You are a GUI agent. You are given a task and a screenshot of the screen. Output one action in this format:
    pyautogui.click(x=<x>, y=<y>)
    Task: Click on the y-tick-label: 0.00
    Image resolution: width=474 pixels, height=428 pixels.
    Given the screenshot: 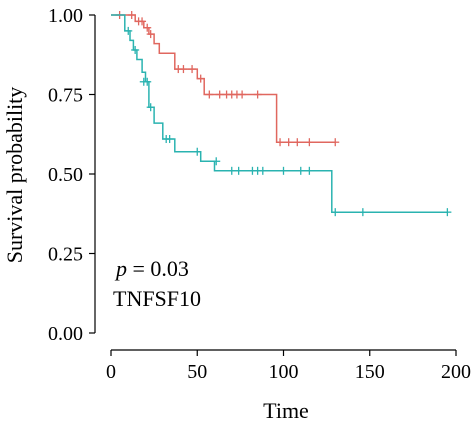 What is the action you would take?
    pyautogui.click(x=65, y=334)
    